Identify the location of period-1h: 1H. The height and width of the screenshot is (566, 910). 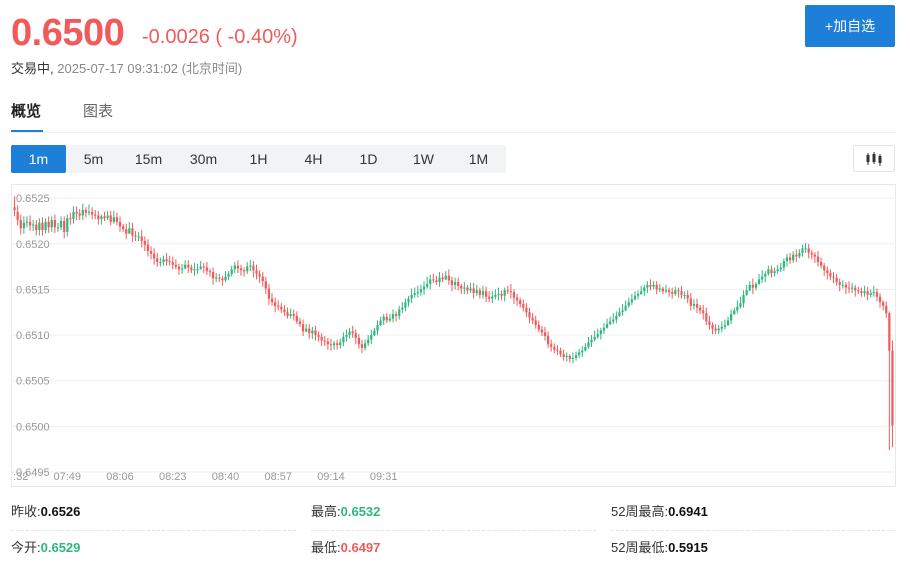
(258, 159).